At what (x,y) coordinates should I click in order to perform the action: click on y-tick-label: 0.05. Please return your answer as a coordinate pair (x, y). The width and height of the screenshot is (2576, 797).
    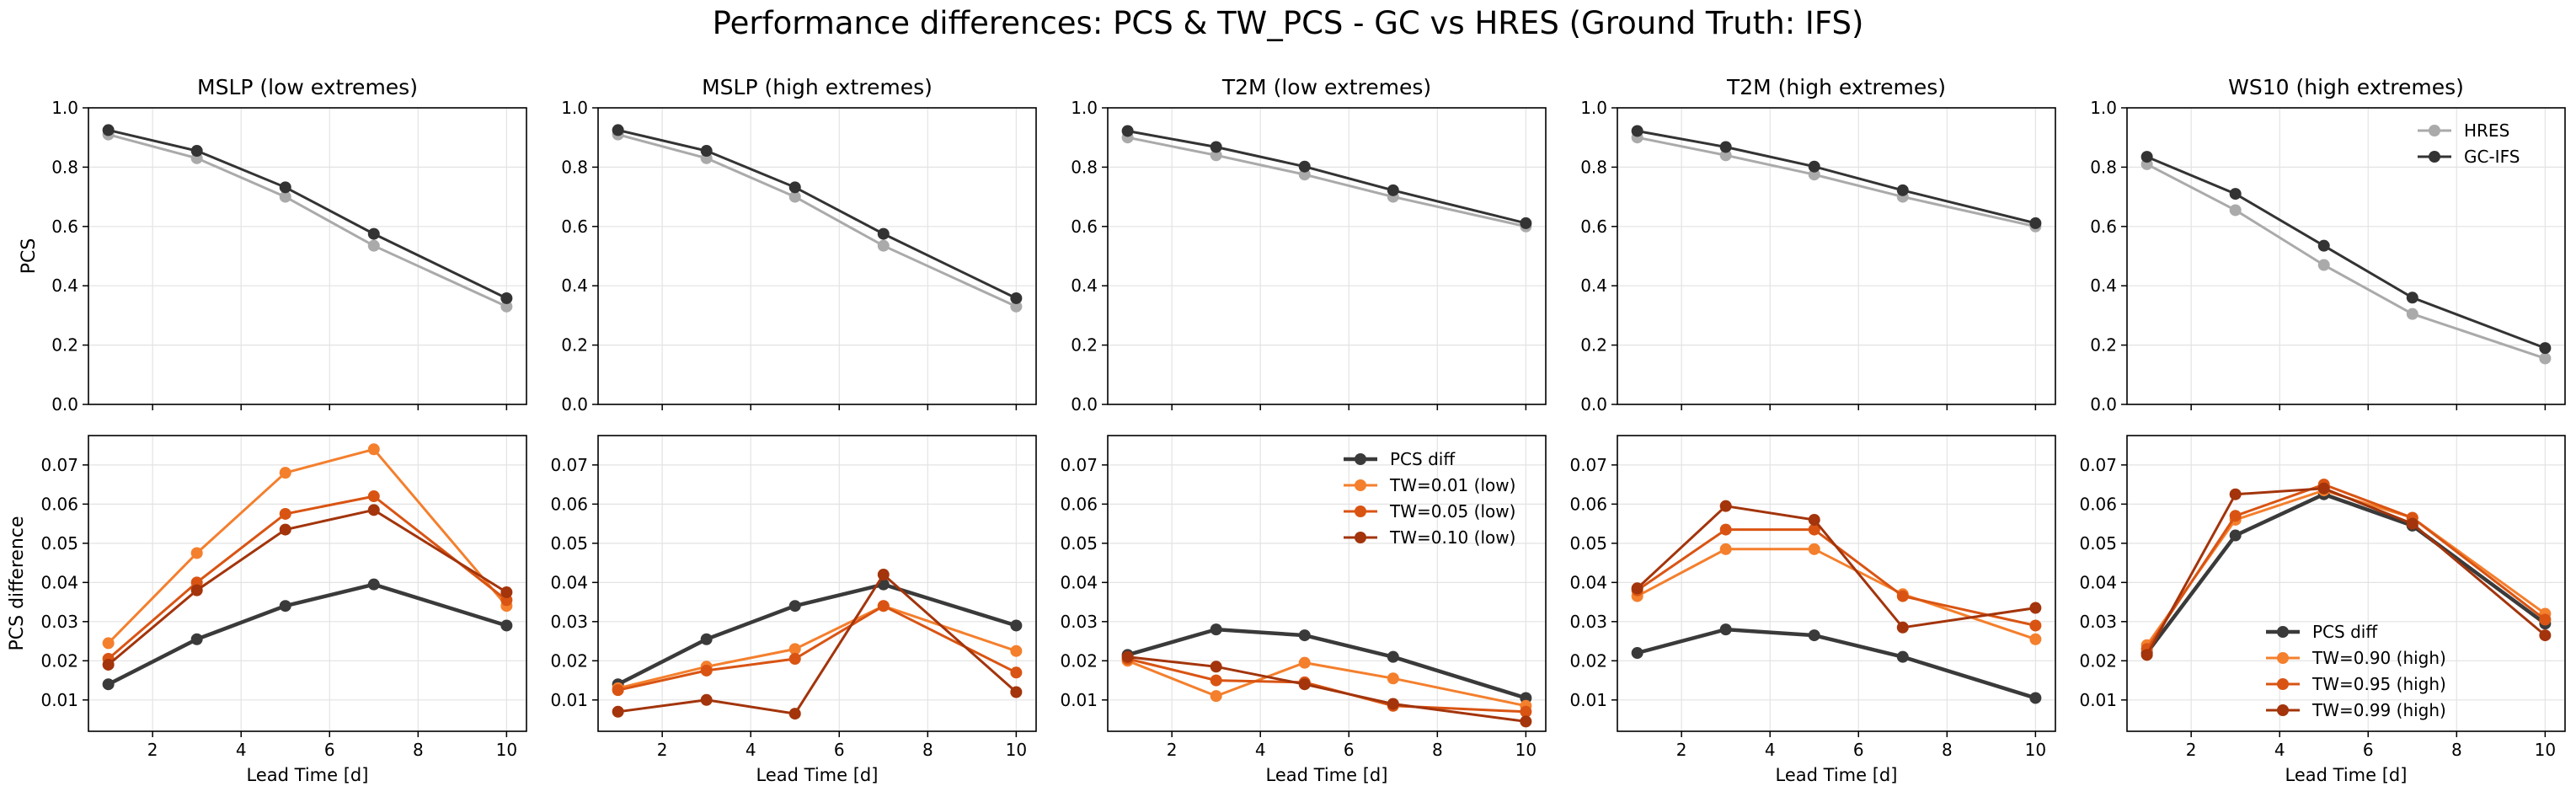
    Looking at the image, I should click on (569, 543).